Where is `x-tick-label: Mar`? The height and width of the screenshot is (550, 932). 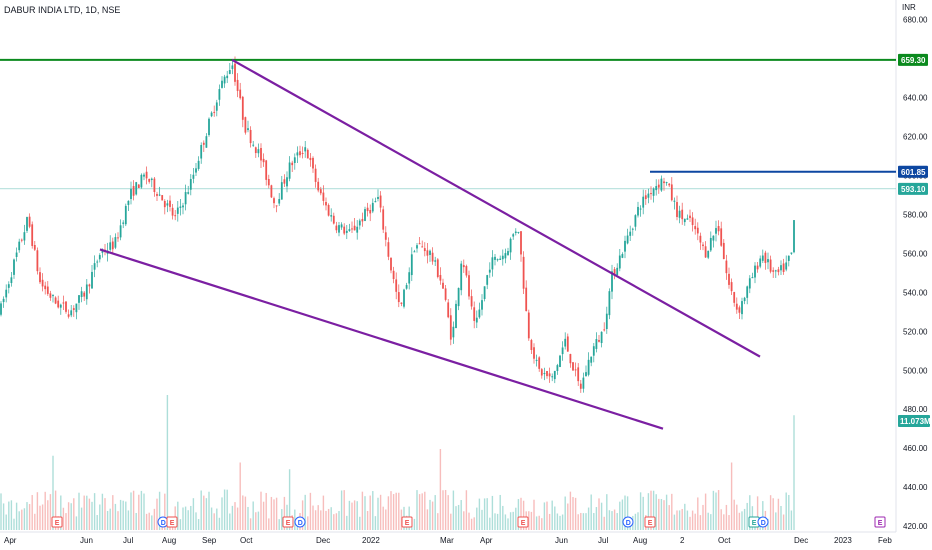 x-tick-label: Mar is located at coordinates (447, 540).